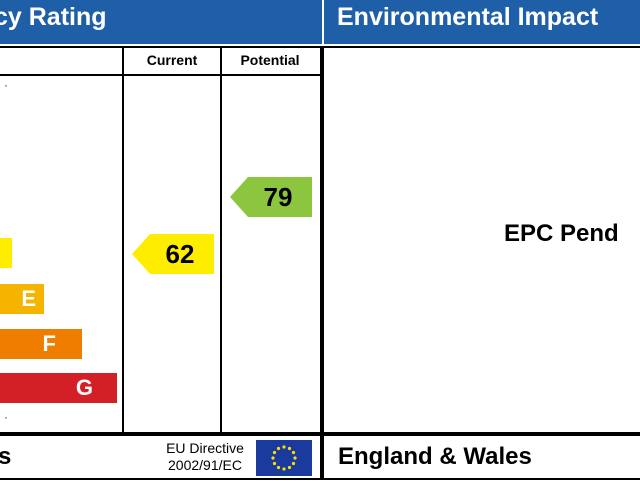  I want to click on potential-rating-arrow-shape, so click(271, 197).